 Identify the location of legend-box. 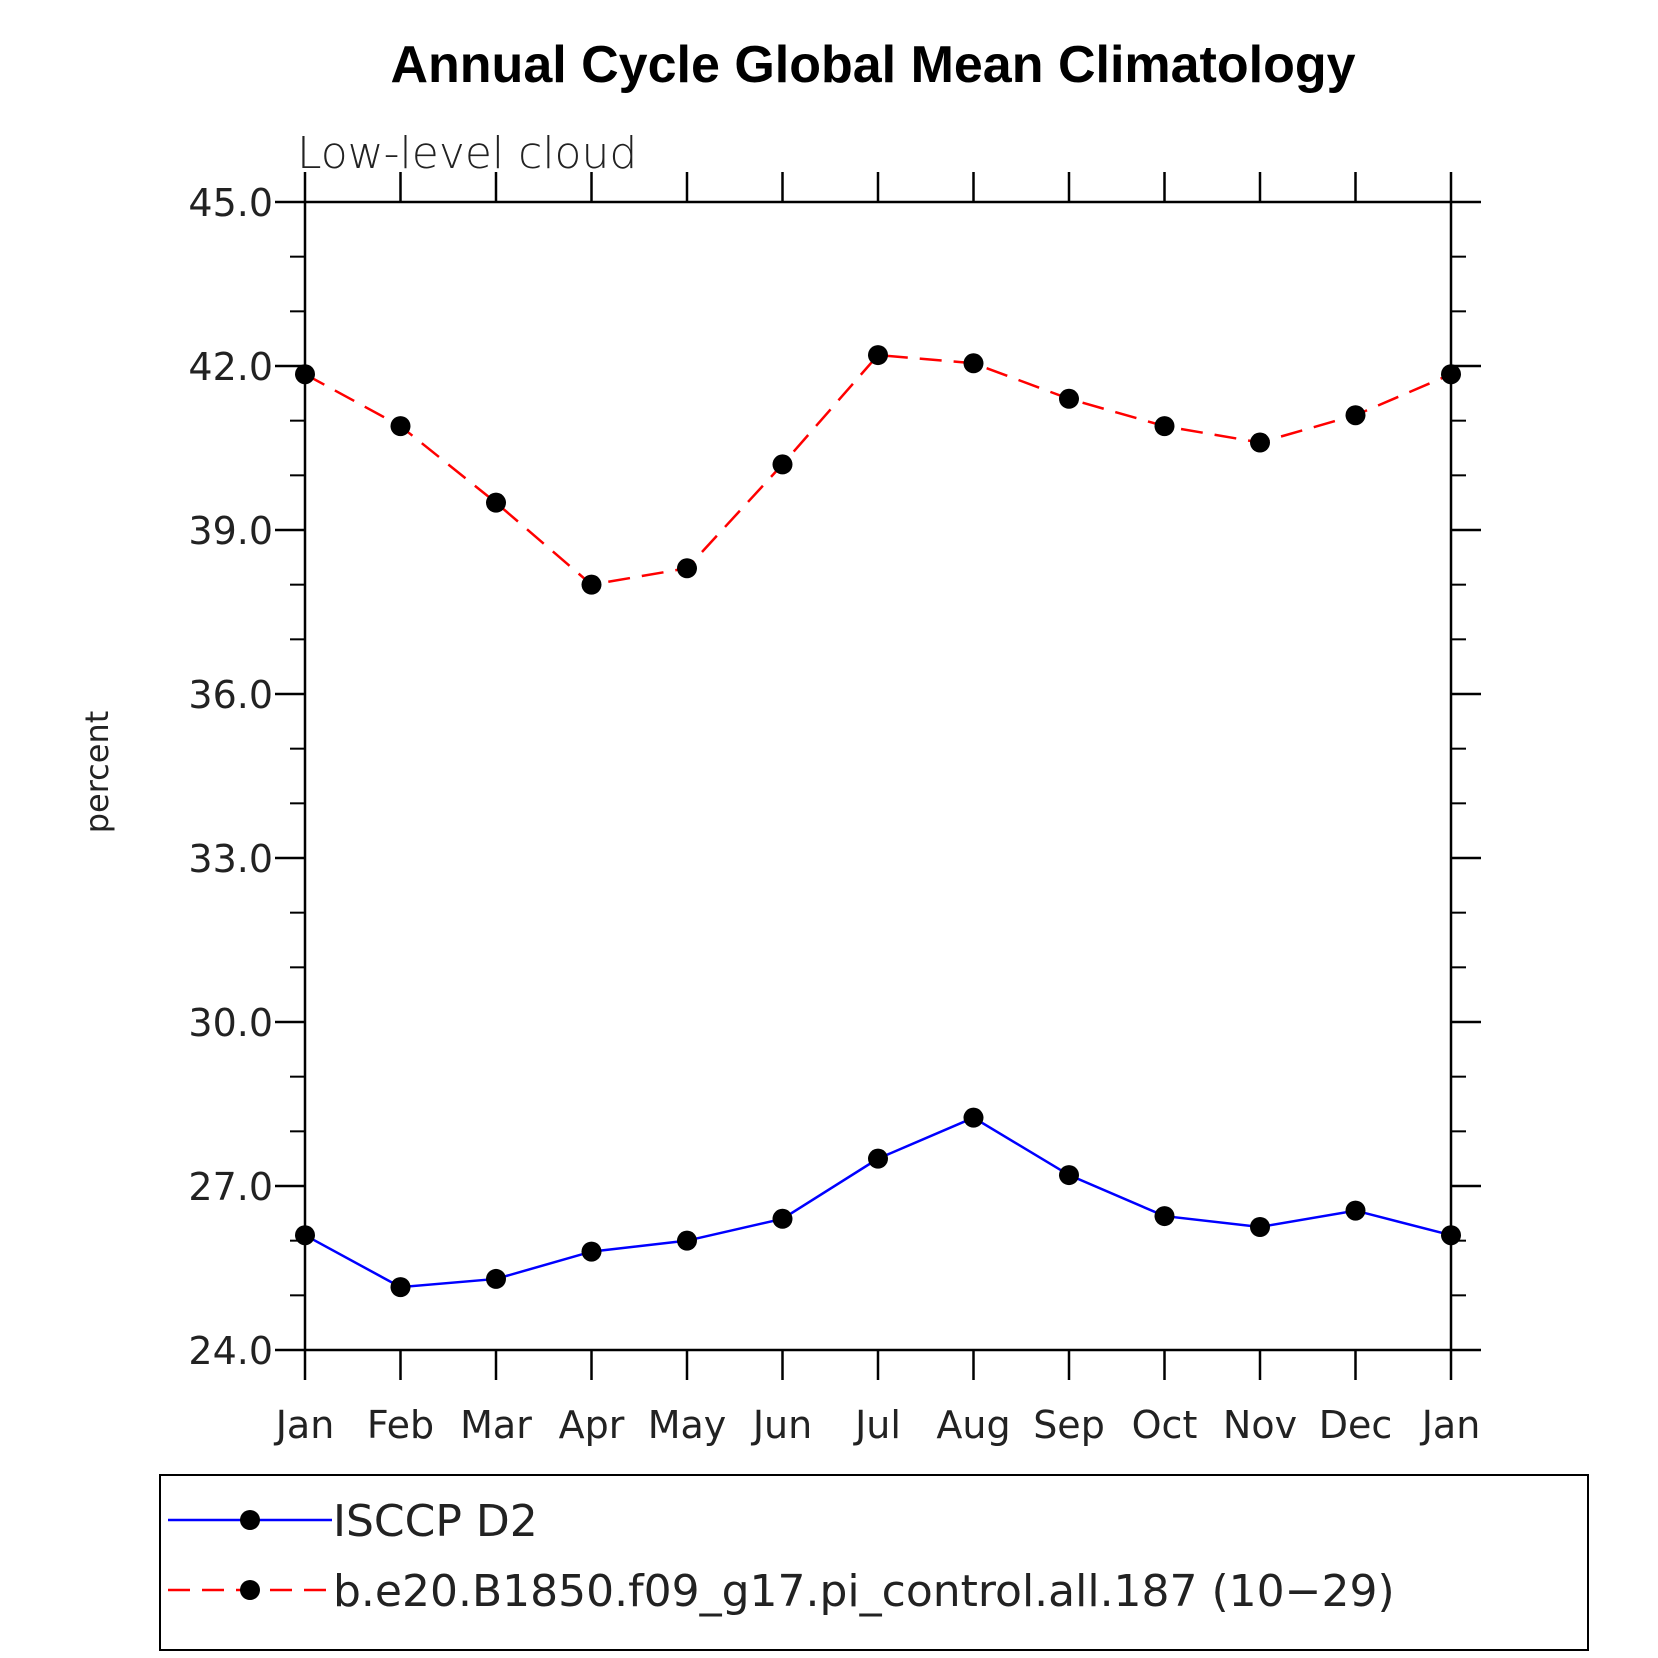
(874, 1562).